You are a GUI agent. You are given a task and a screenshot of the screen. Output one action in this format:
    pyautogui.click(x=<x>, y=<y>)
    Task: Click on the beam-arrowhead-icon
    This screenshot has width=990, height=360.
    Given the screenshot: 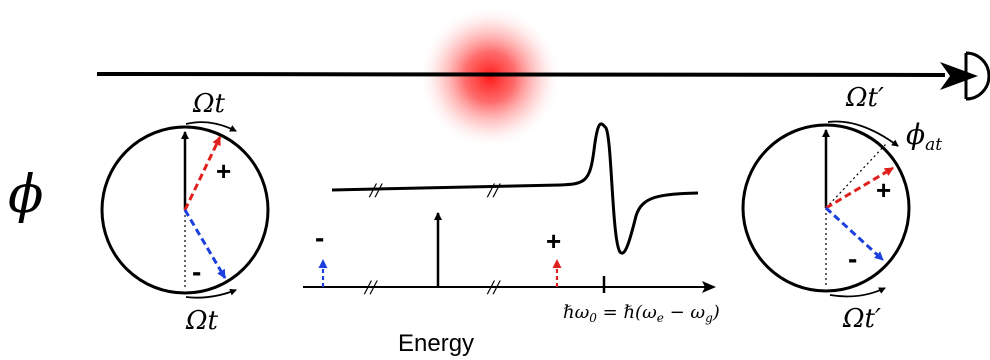 What is the action you would take?
    pyautogui.click(x=959, y=76)
    